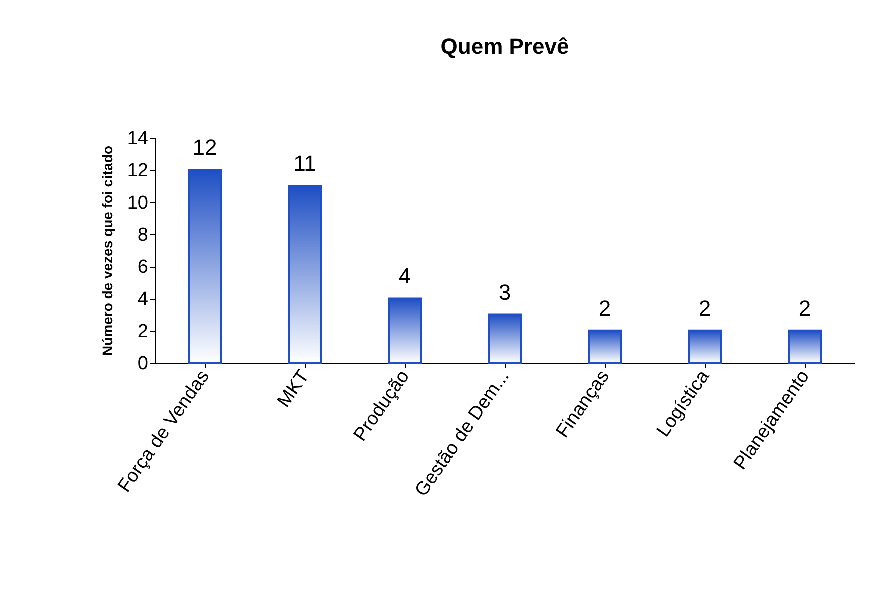  I want to click on y-axis-title: Número de vezes que foi citado, so click(107, 251).